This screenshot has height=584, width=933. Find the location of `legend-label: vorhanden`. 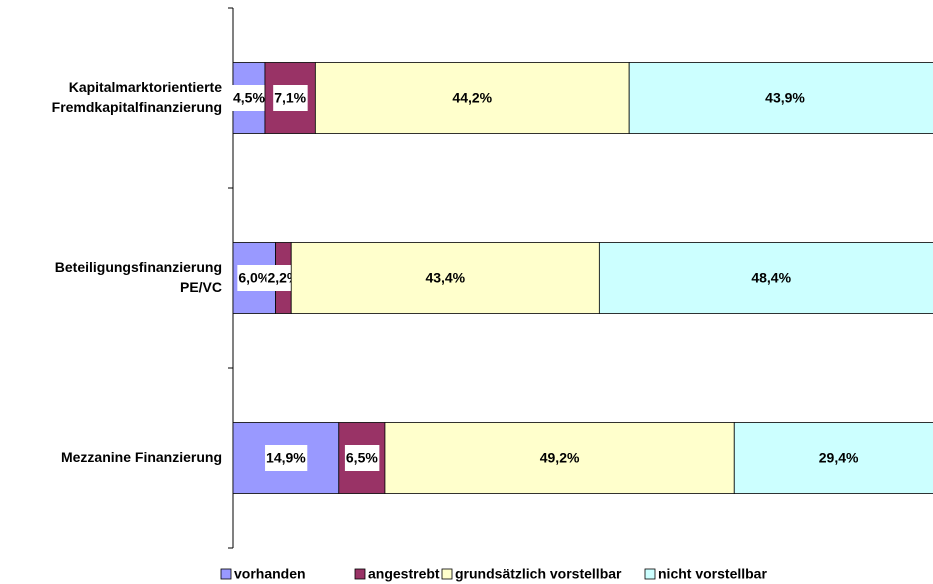

legend-label: vorhanden is located at coordinates (270, 574).